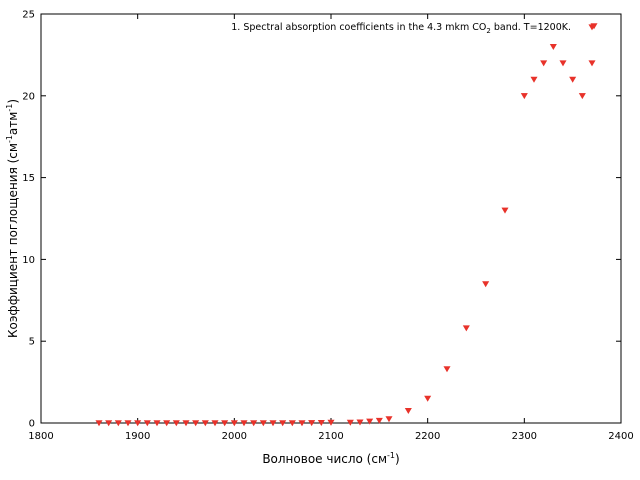 The image size is (640, 480). Describe the element at coordinates (620, 436) in the screenshot. I see `x-tick-label: 2400` at that location.